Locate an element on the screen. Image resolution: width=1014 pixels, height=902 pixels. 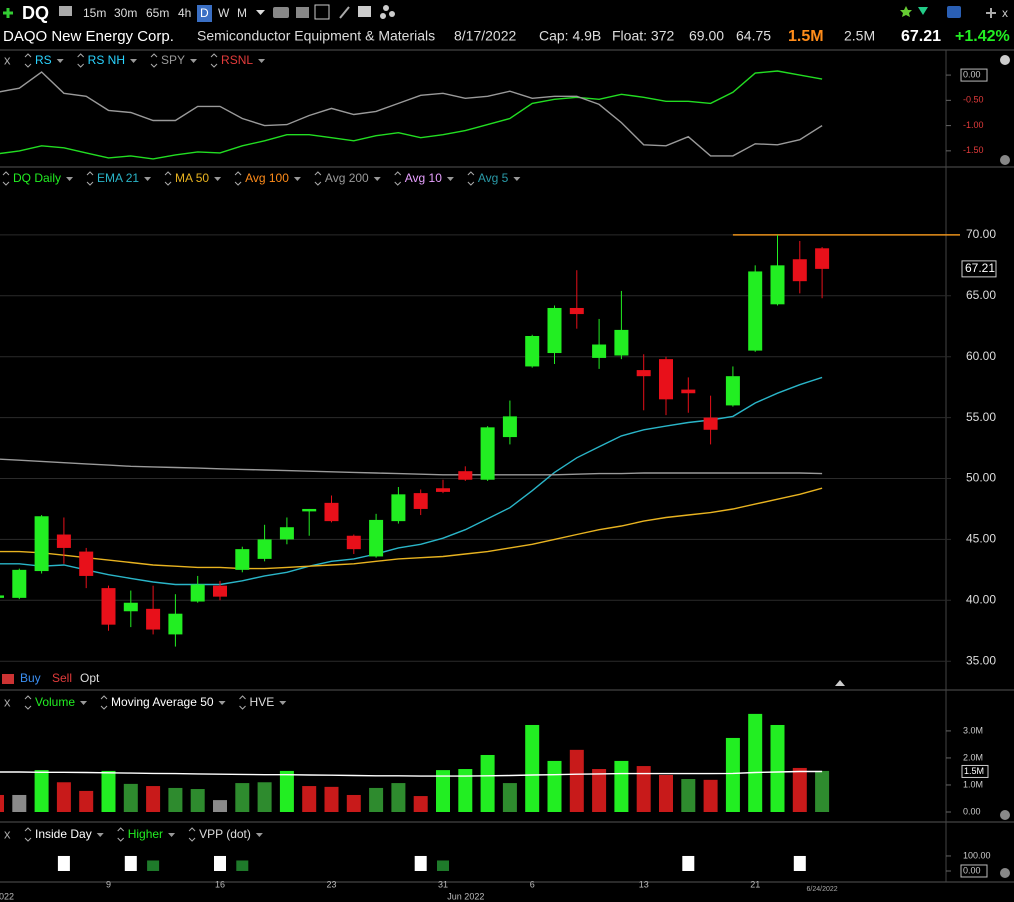
print-icon is located at coordinates (65, 11).